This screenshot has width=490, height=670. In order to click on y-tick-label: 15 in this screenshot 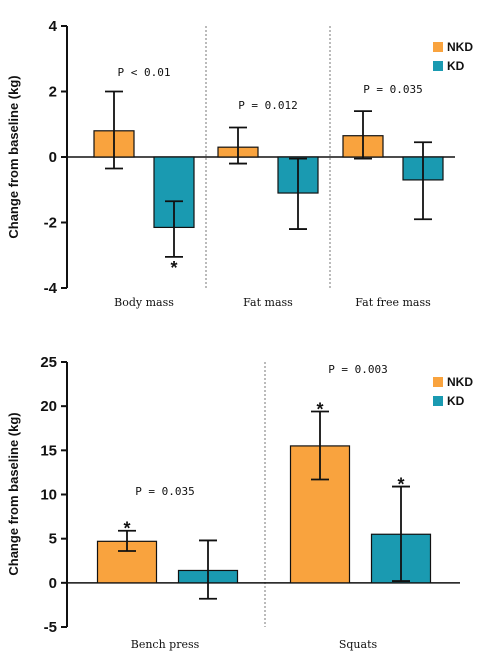, I will do `click(48, 450)`.